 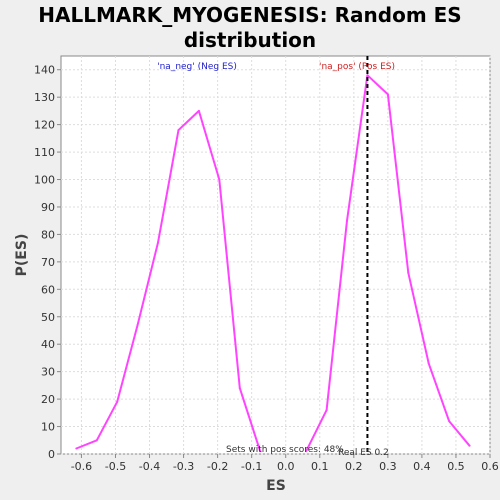 I want to click on x-tick-label: -0.2, so click(x=217, y=466).